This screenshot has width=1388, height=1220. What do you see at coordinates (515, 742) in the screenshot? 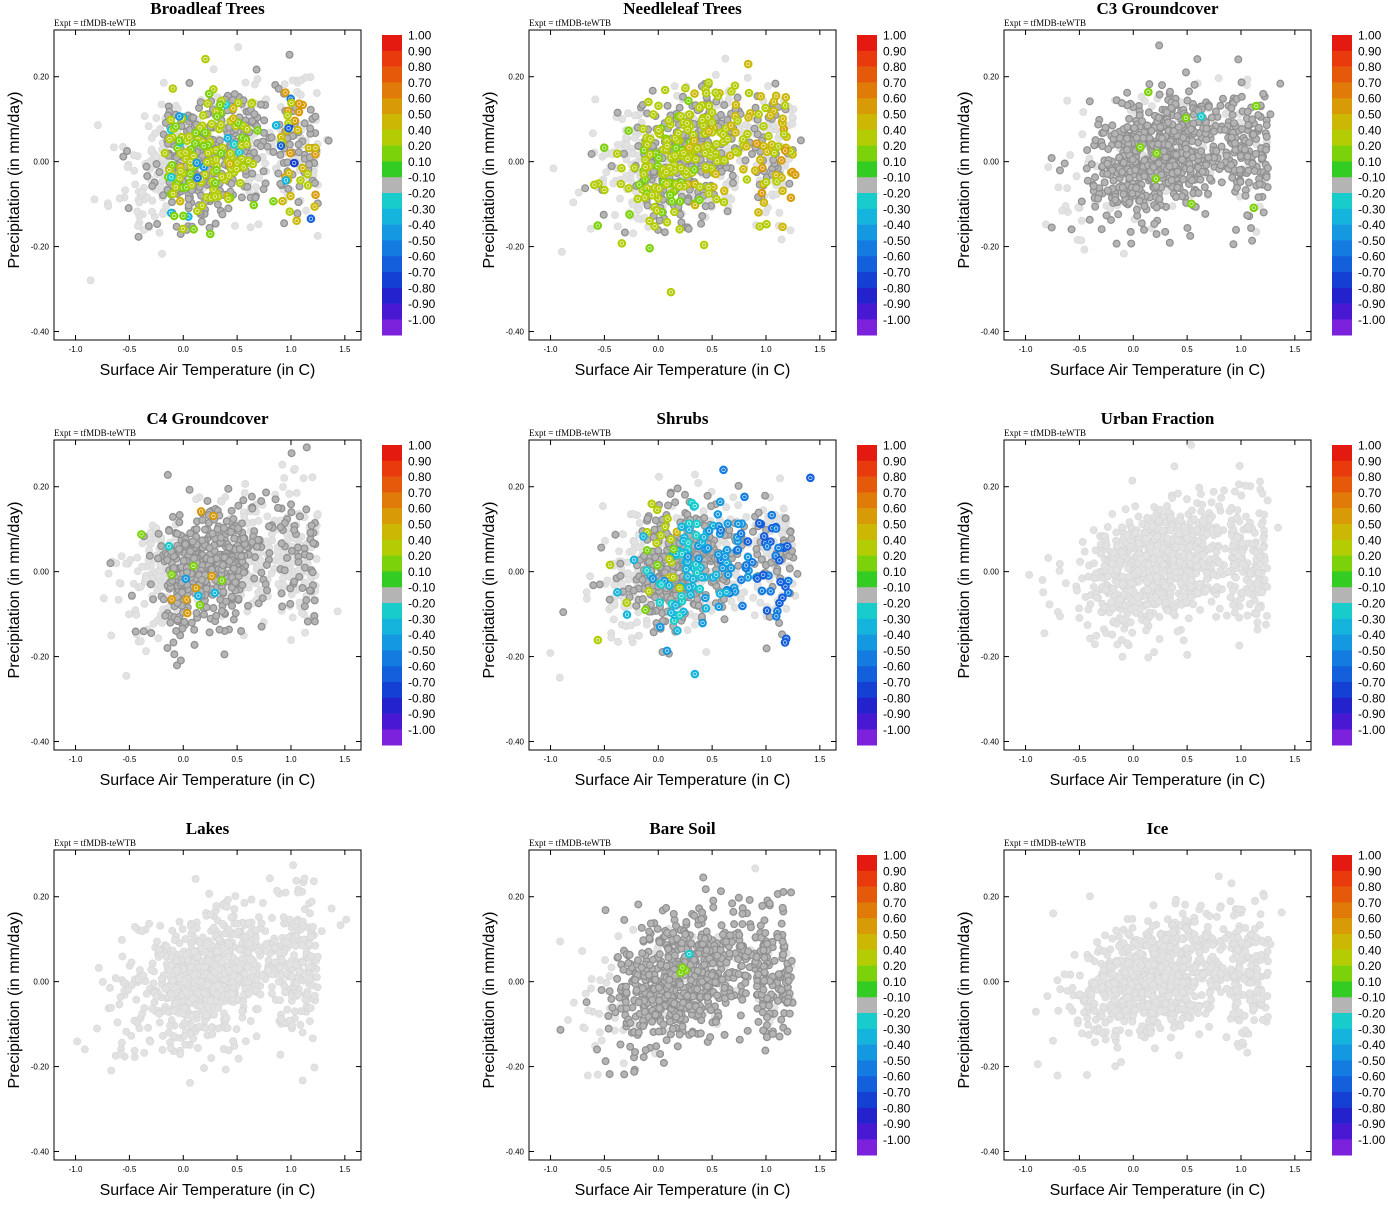
I see `y-tick-label: -0.40` at bounding box center [515, 742].